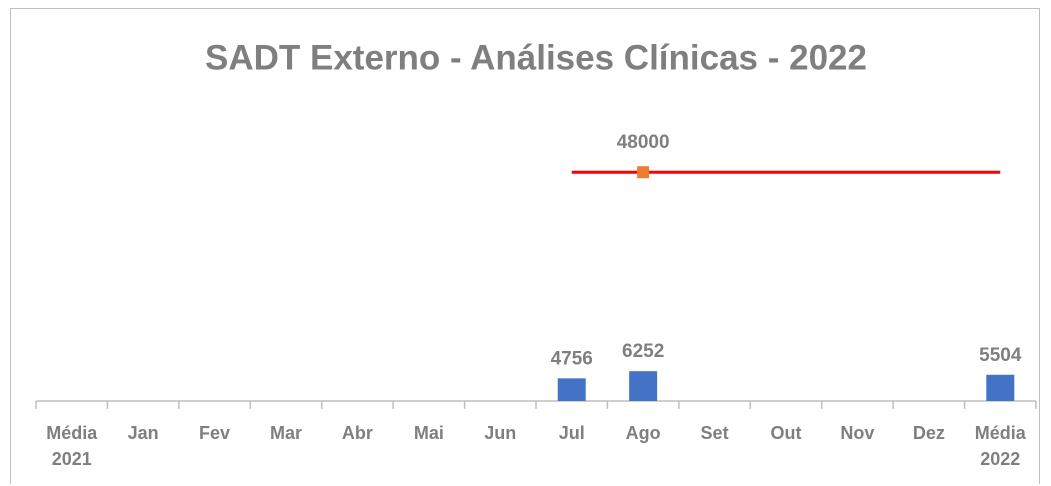 This screenshot has width=1051, height=486. Describe the element at coordinates (786, 433) in the screenshot. I see `x-tick-label: Out` at that location.